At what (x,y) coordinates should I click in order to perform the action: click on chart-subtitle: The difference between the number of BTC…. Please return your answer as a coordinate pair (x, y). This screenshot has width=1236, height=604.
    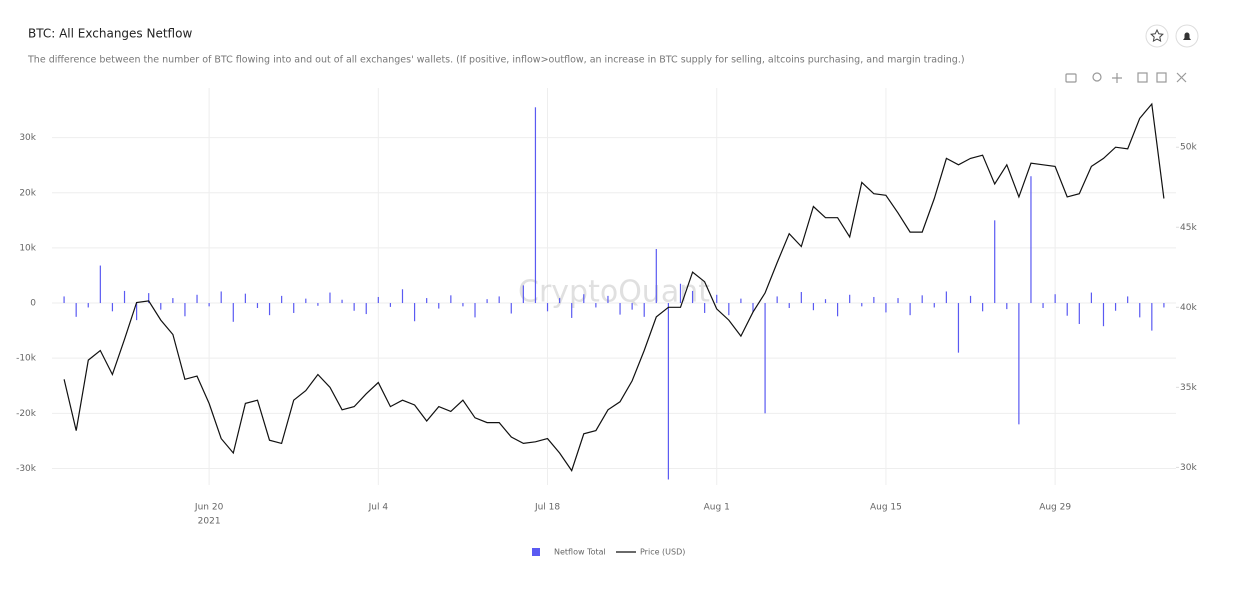
    Looking at the image, I should click on (496, 60).